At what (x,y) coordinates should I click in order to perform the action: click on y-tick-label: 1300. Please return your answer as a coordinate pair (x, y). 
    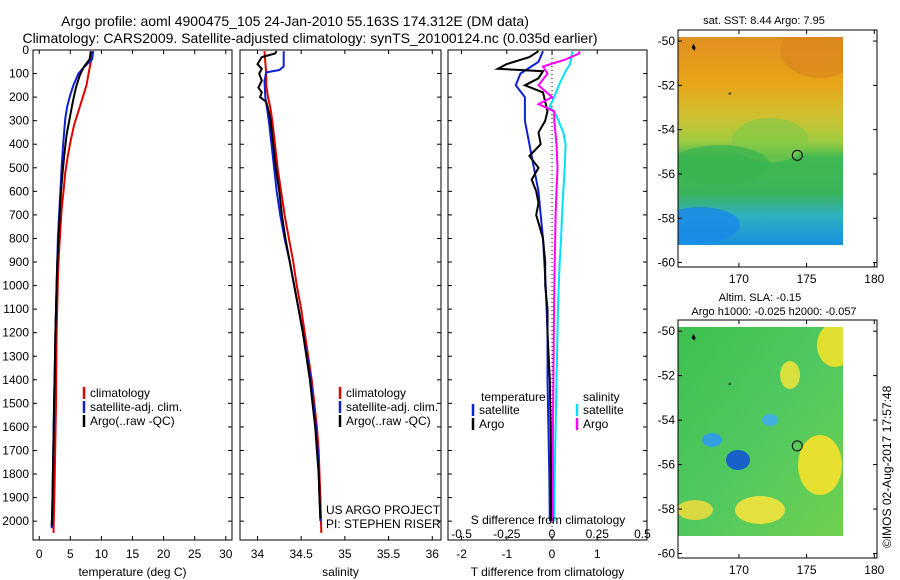
    Looking at the image, I should click on (15, 356).